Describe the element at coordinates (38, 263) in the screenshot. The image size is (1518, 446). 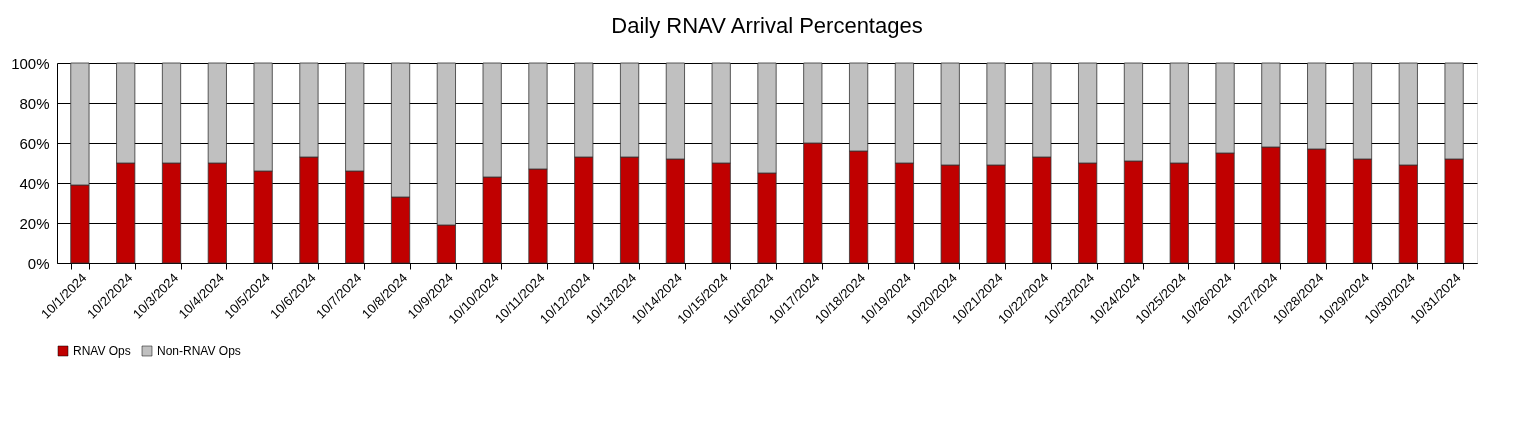
I see `y-tick-label: 0%` at that location.